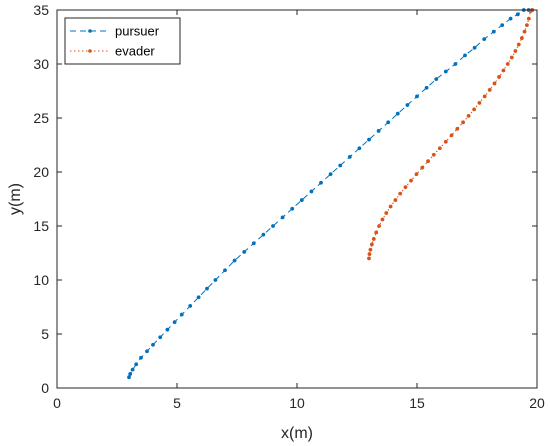 The image size is (550, 446). What do you see at coordinates (41, 10) in the screenshot?
I see `y-tick-label: 35` at bounding box center [41, 10].